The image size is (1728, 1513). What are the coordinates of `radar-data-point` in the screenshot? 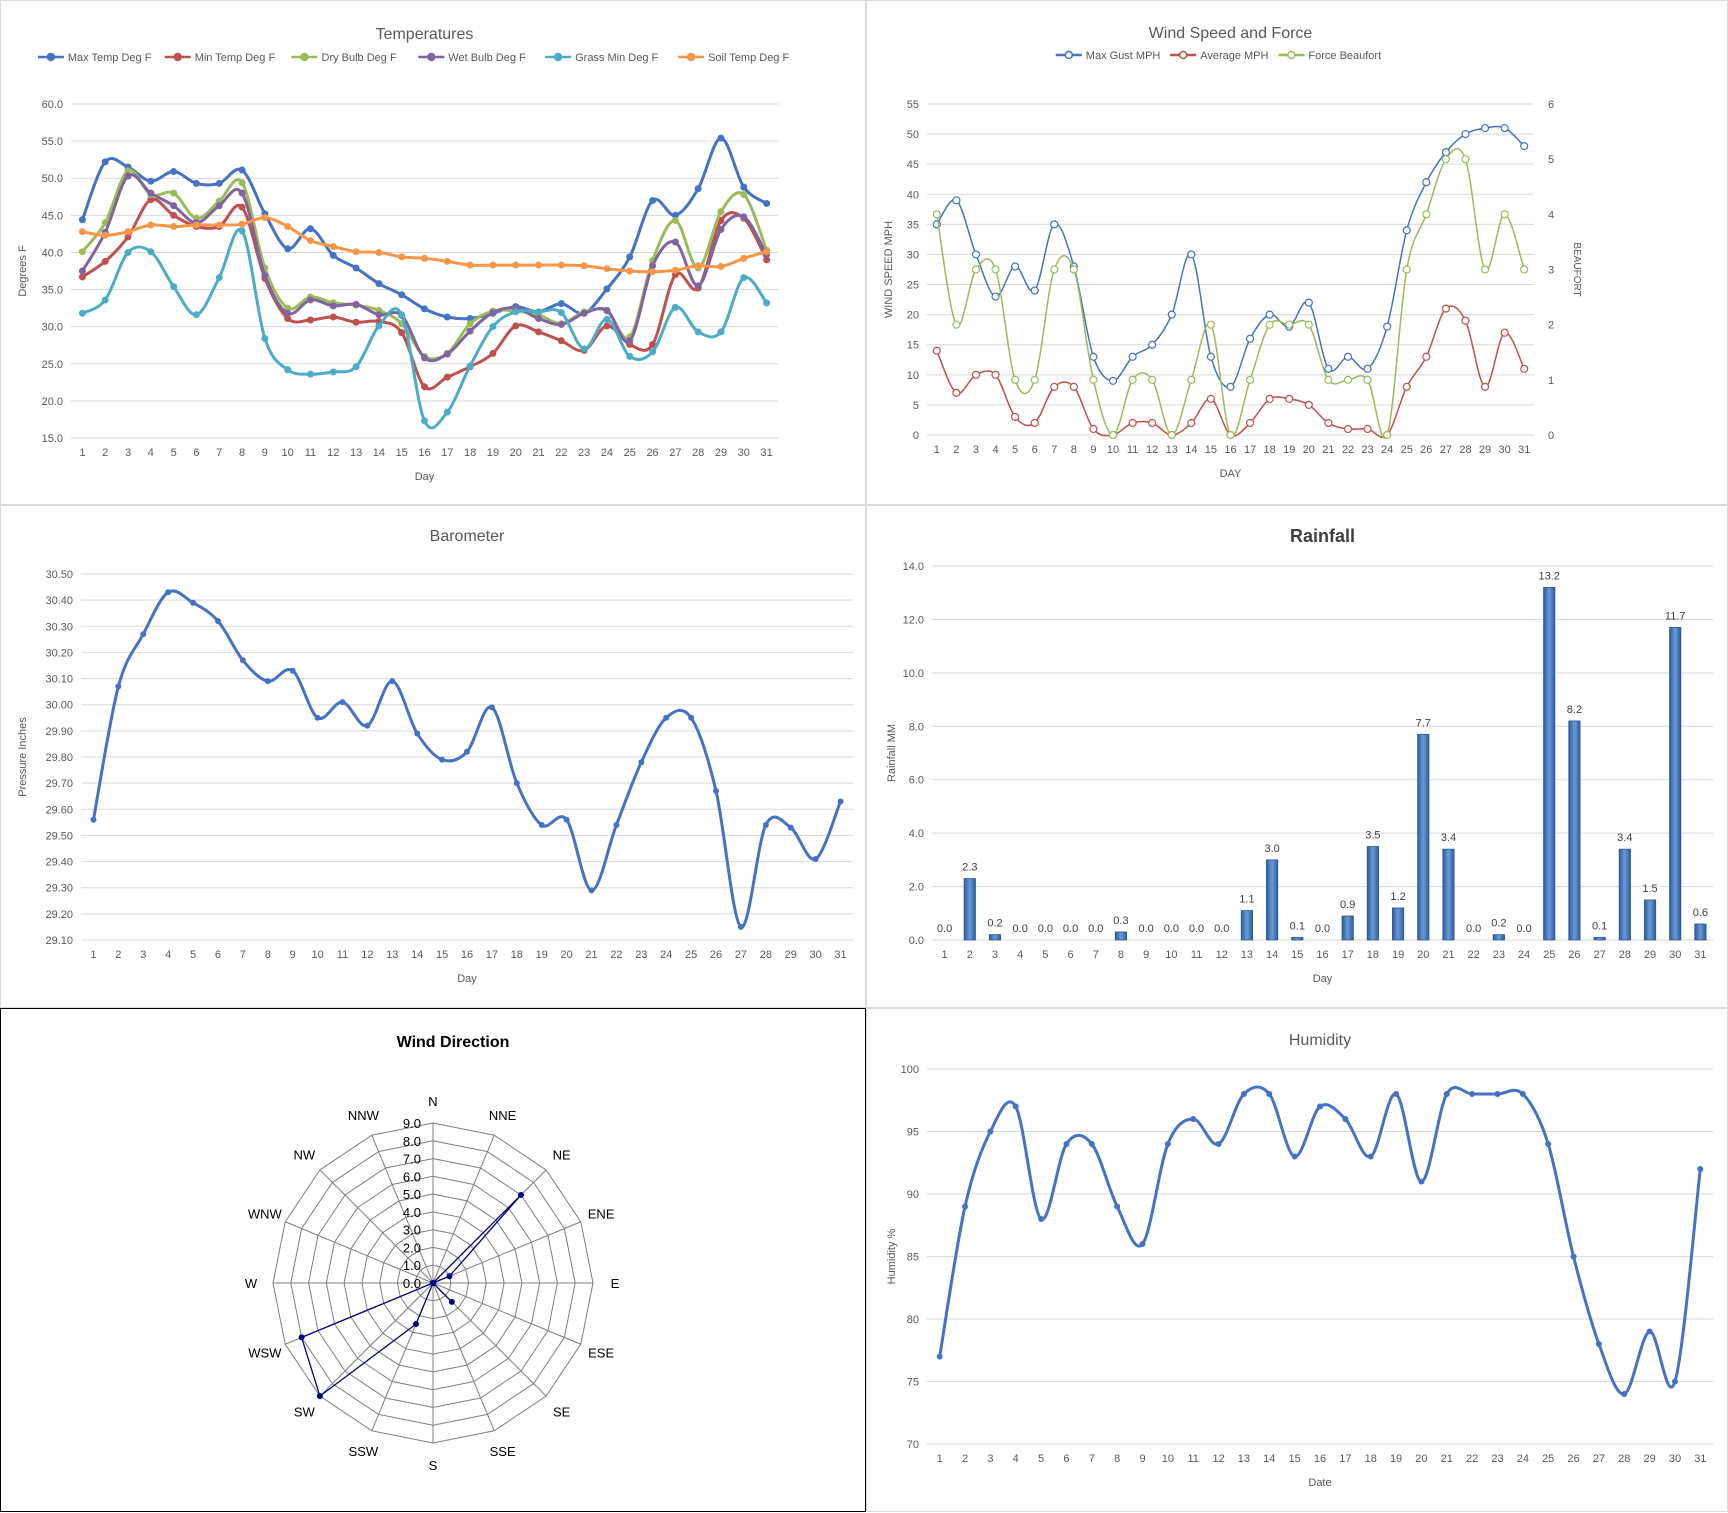 It's located at (433, 1283).